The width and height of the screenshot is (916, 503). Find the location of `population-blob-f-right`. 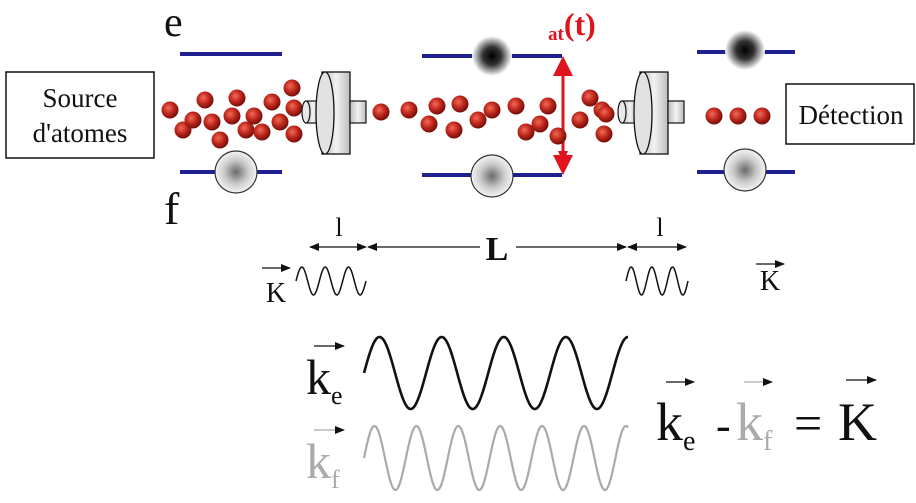

population-blob-f-right is located at coordinates (745, 170).